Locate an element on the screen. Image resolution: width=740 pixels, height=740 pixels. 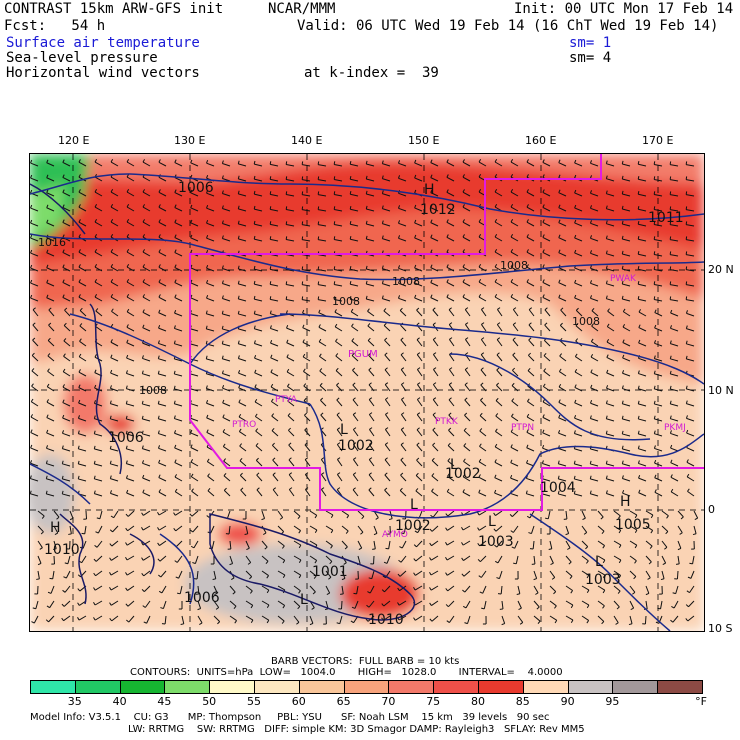
colorbar-tick-label: 65 is located at coordinates (343, 701).